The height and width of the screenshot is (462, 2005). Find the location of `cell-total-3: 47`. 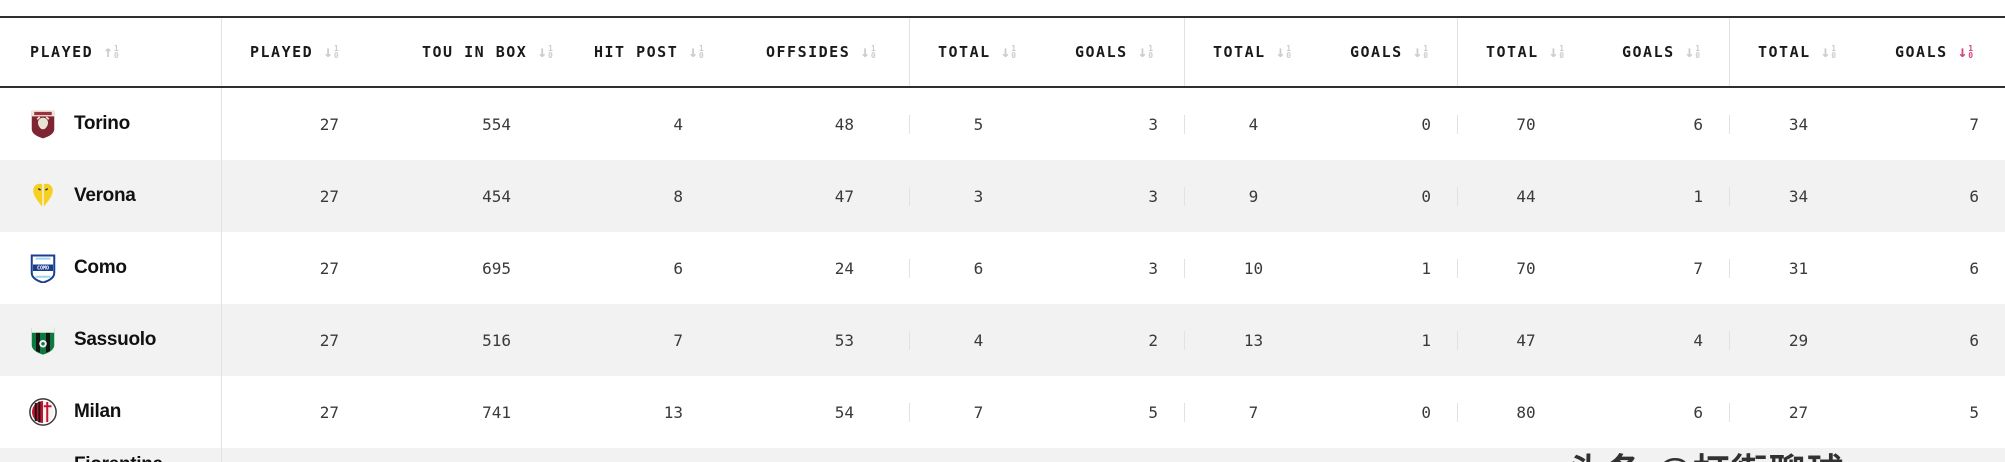

cell-total-3: 47 is located at coordinates (1526, 340).